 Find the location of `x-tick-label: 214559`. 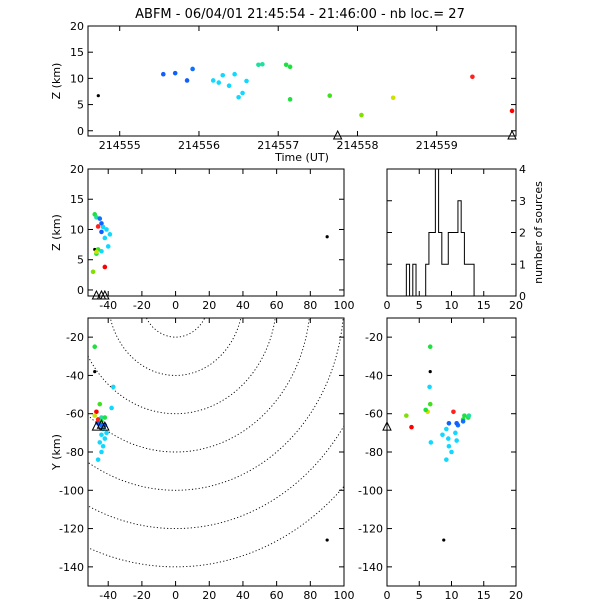

x-tick-label: 214559 is located at coordinates (437, 145).